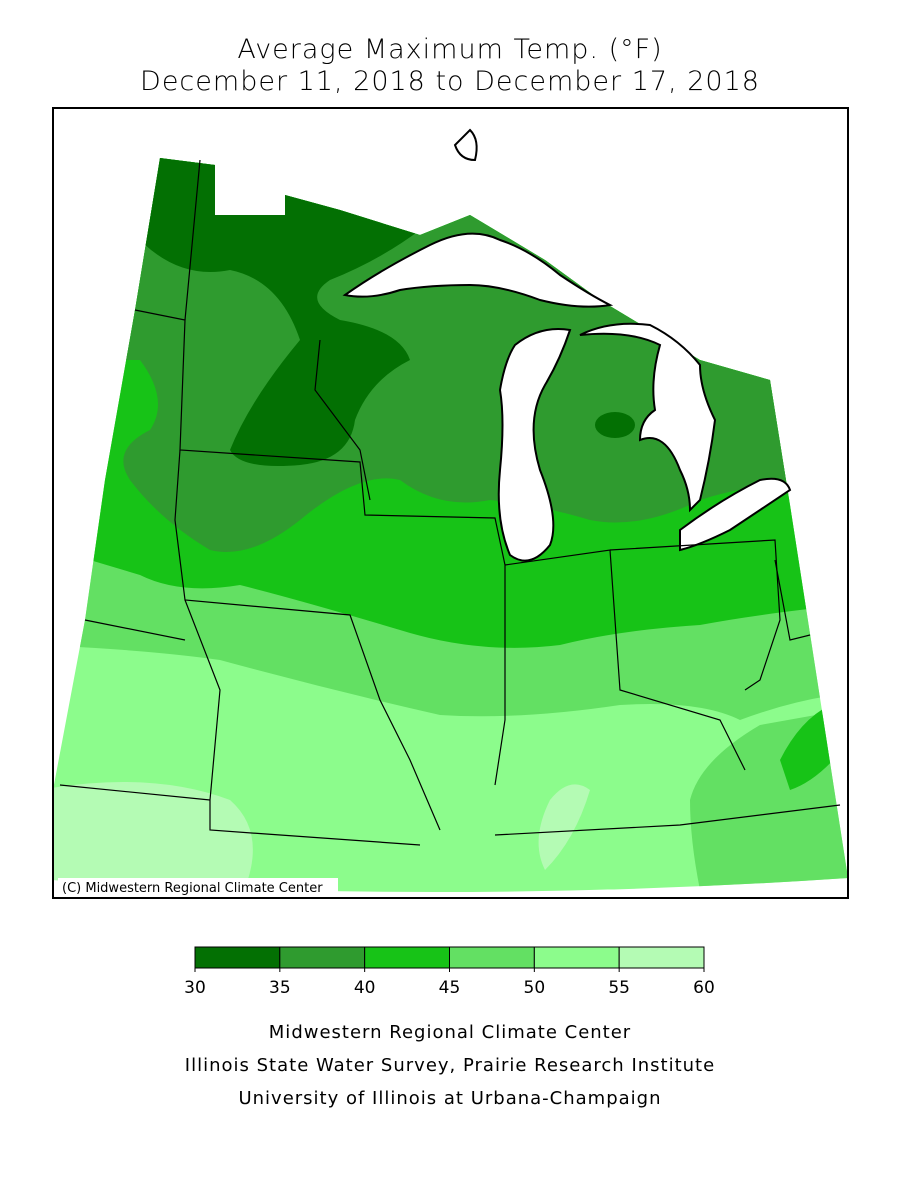  Describe the element at coordinates (192, 888) in the screenshot. I see `copyright: (C) Midwestern Regional Climate Center` at that location.